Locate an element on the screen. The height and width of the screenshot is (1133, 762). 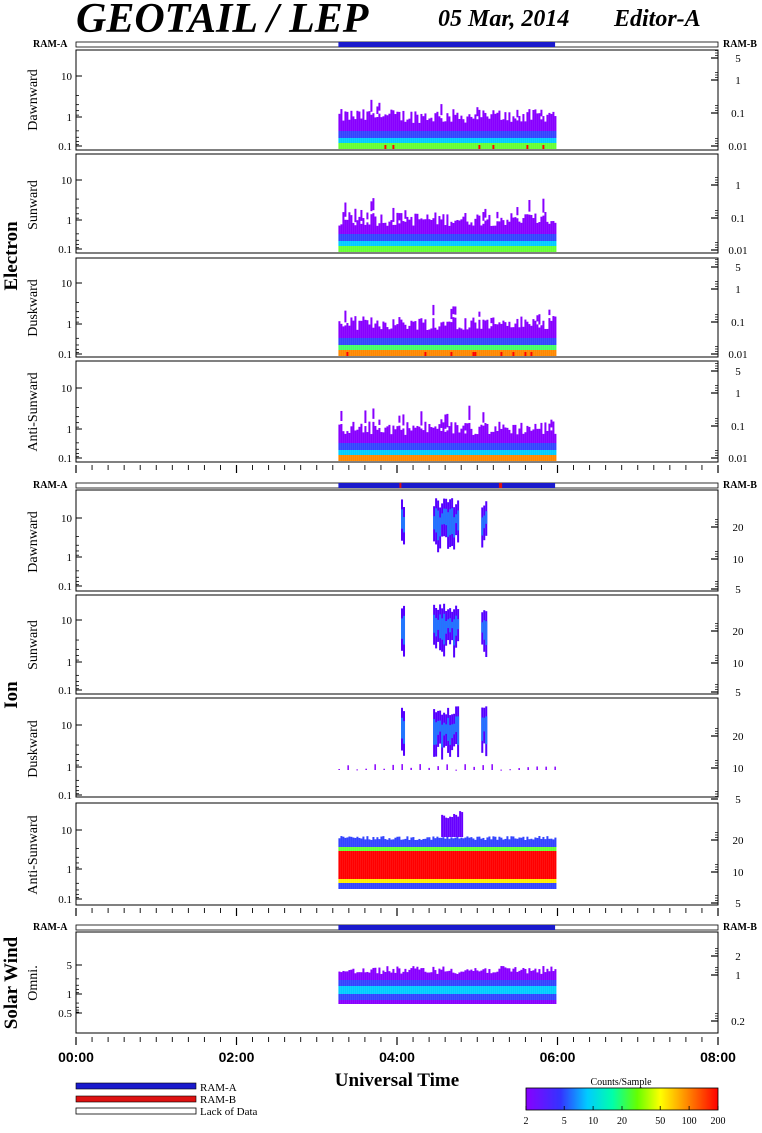
ram-bar-segment-ram-b is located at coordinates (500, 485).